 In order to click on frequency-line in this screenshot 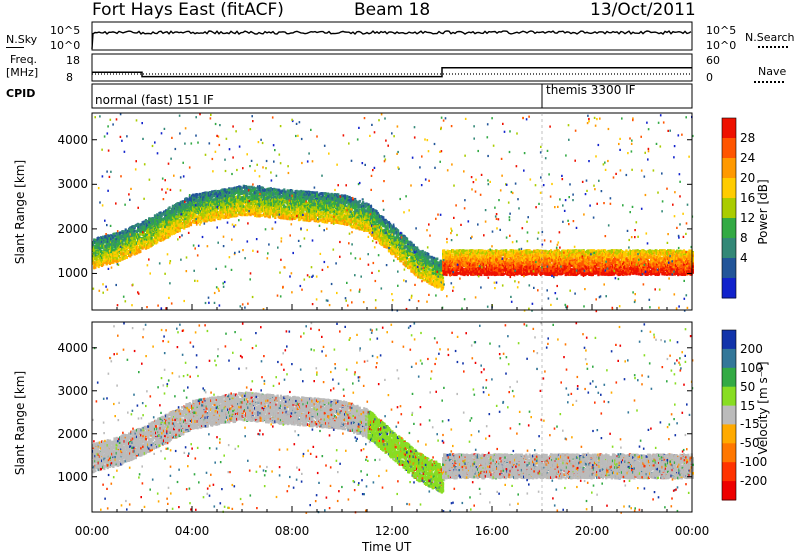, I will do `click(392, 72)`.